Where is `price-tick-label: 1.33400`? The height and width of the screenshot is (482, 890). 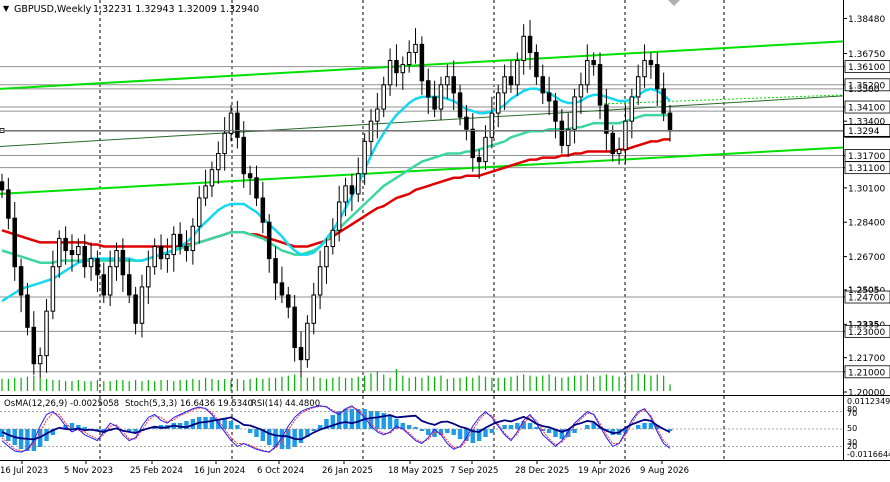
price-tick-label: 1.33400 is located at coordinates (866, 123).